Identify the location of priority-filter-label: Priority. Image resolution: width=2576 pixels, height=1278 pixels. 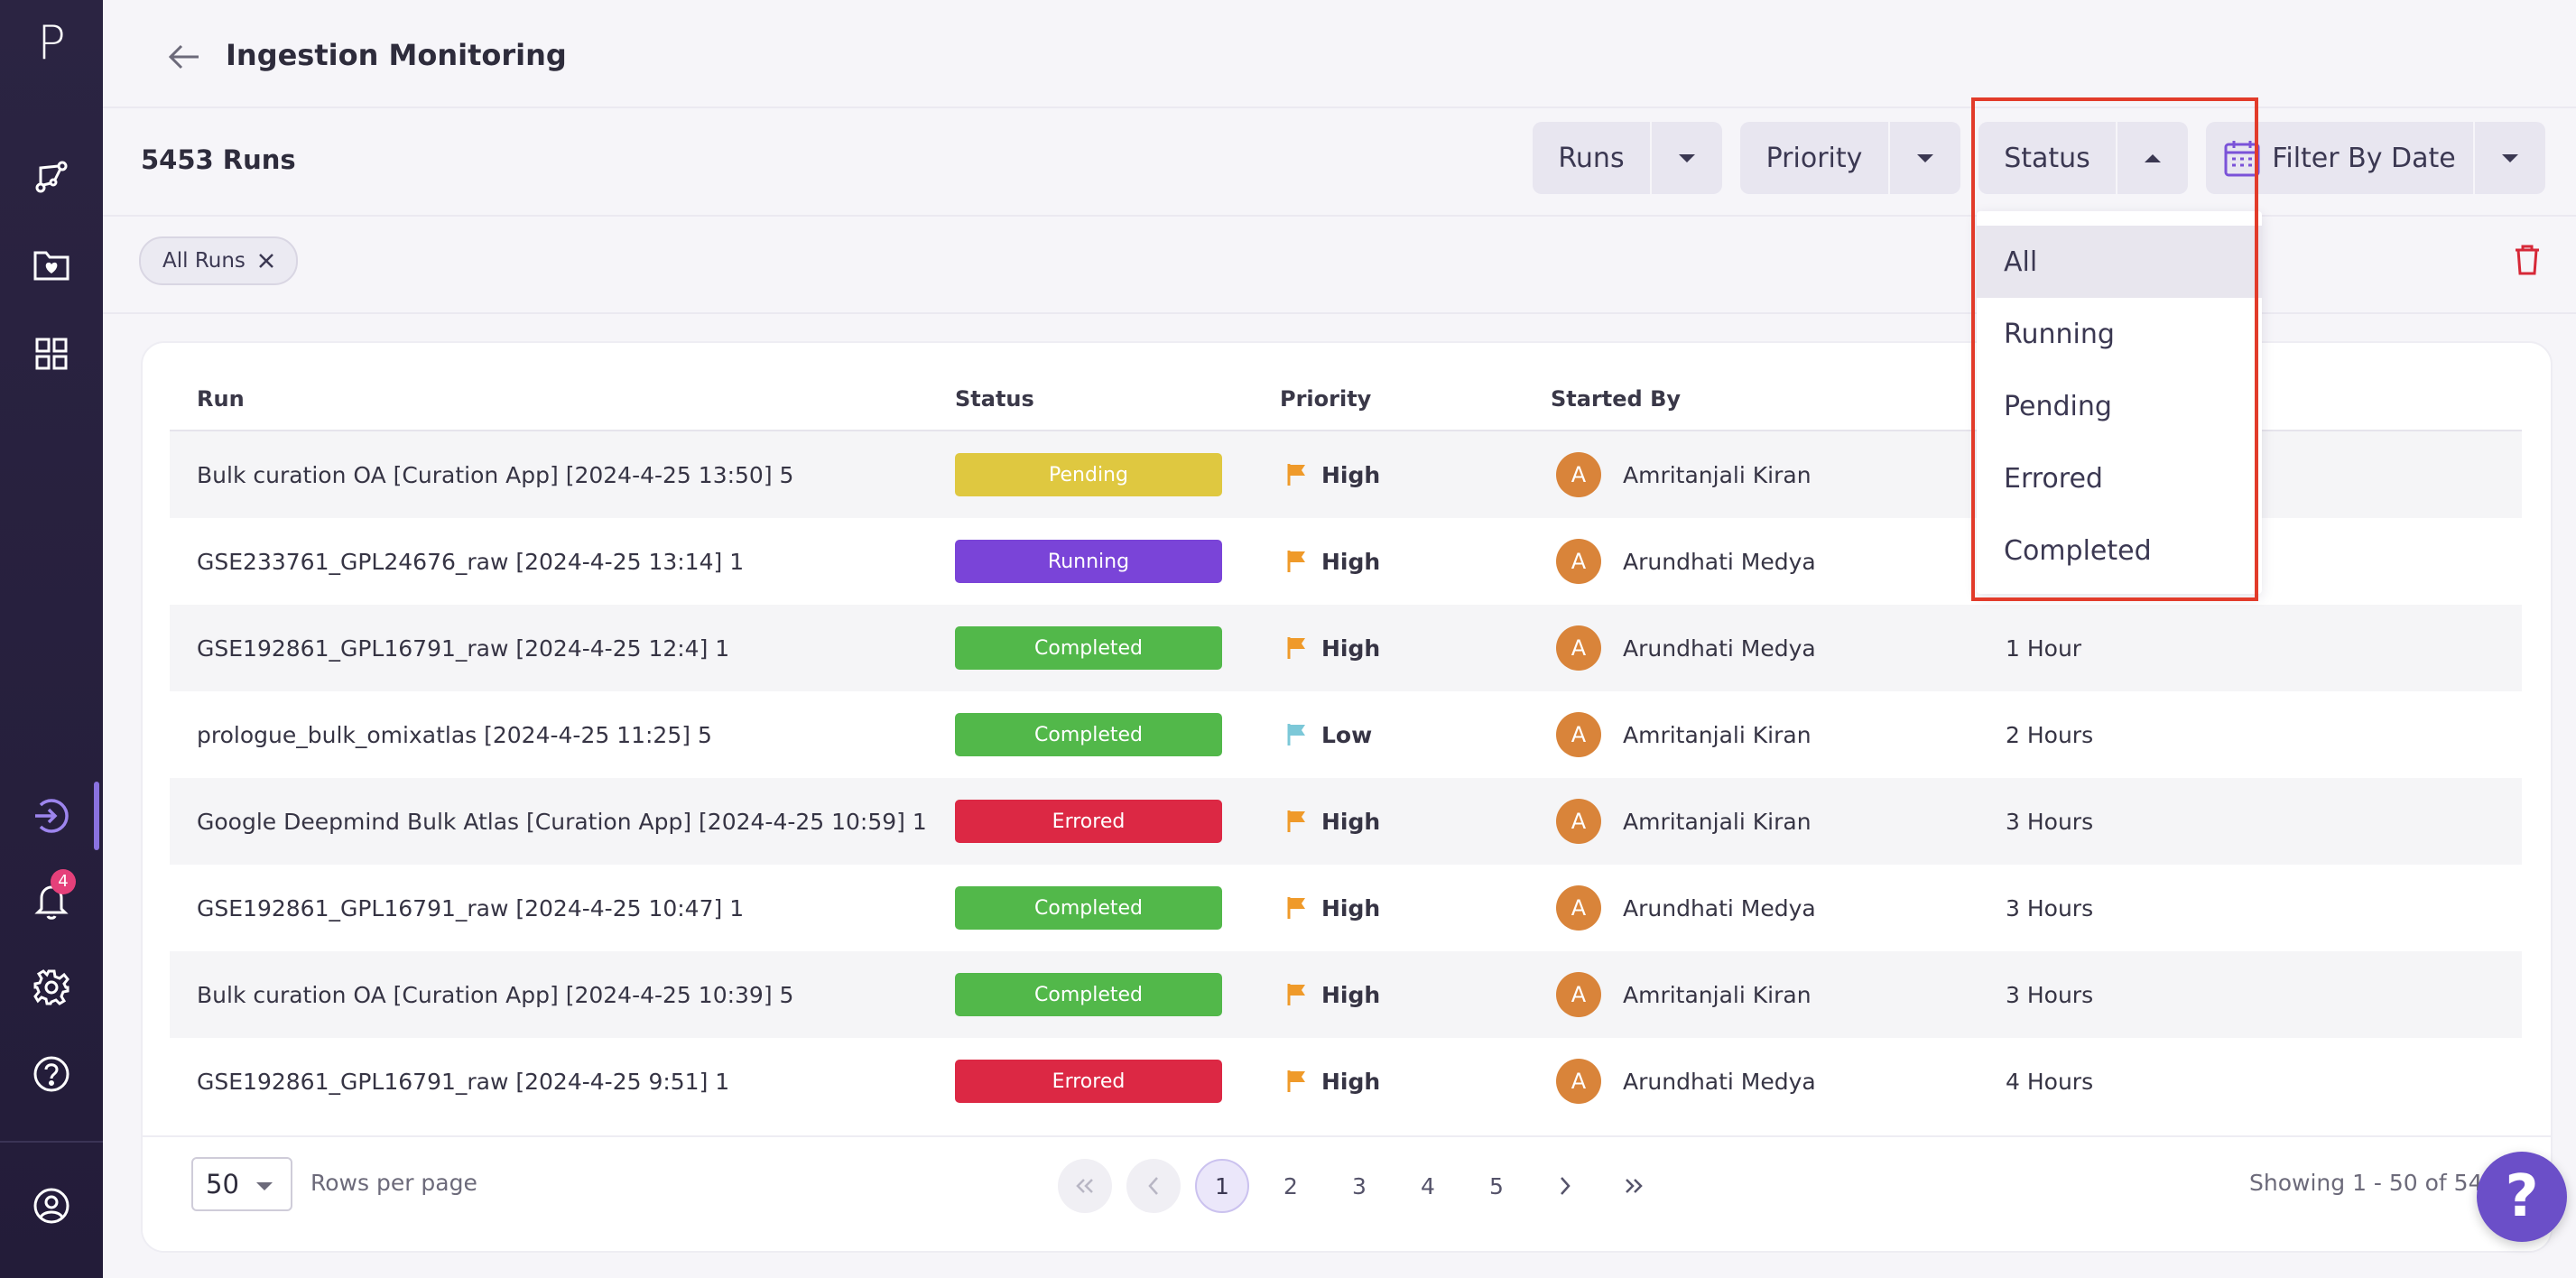
(1814, 158).